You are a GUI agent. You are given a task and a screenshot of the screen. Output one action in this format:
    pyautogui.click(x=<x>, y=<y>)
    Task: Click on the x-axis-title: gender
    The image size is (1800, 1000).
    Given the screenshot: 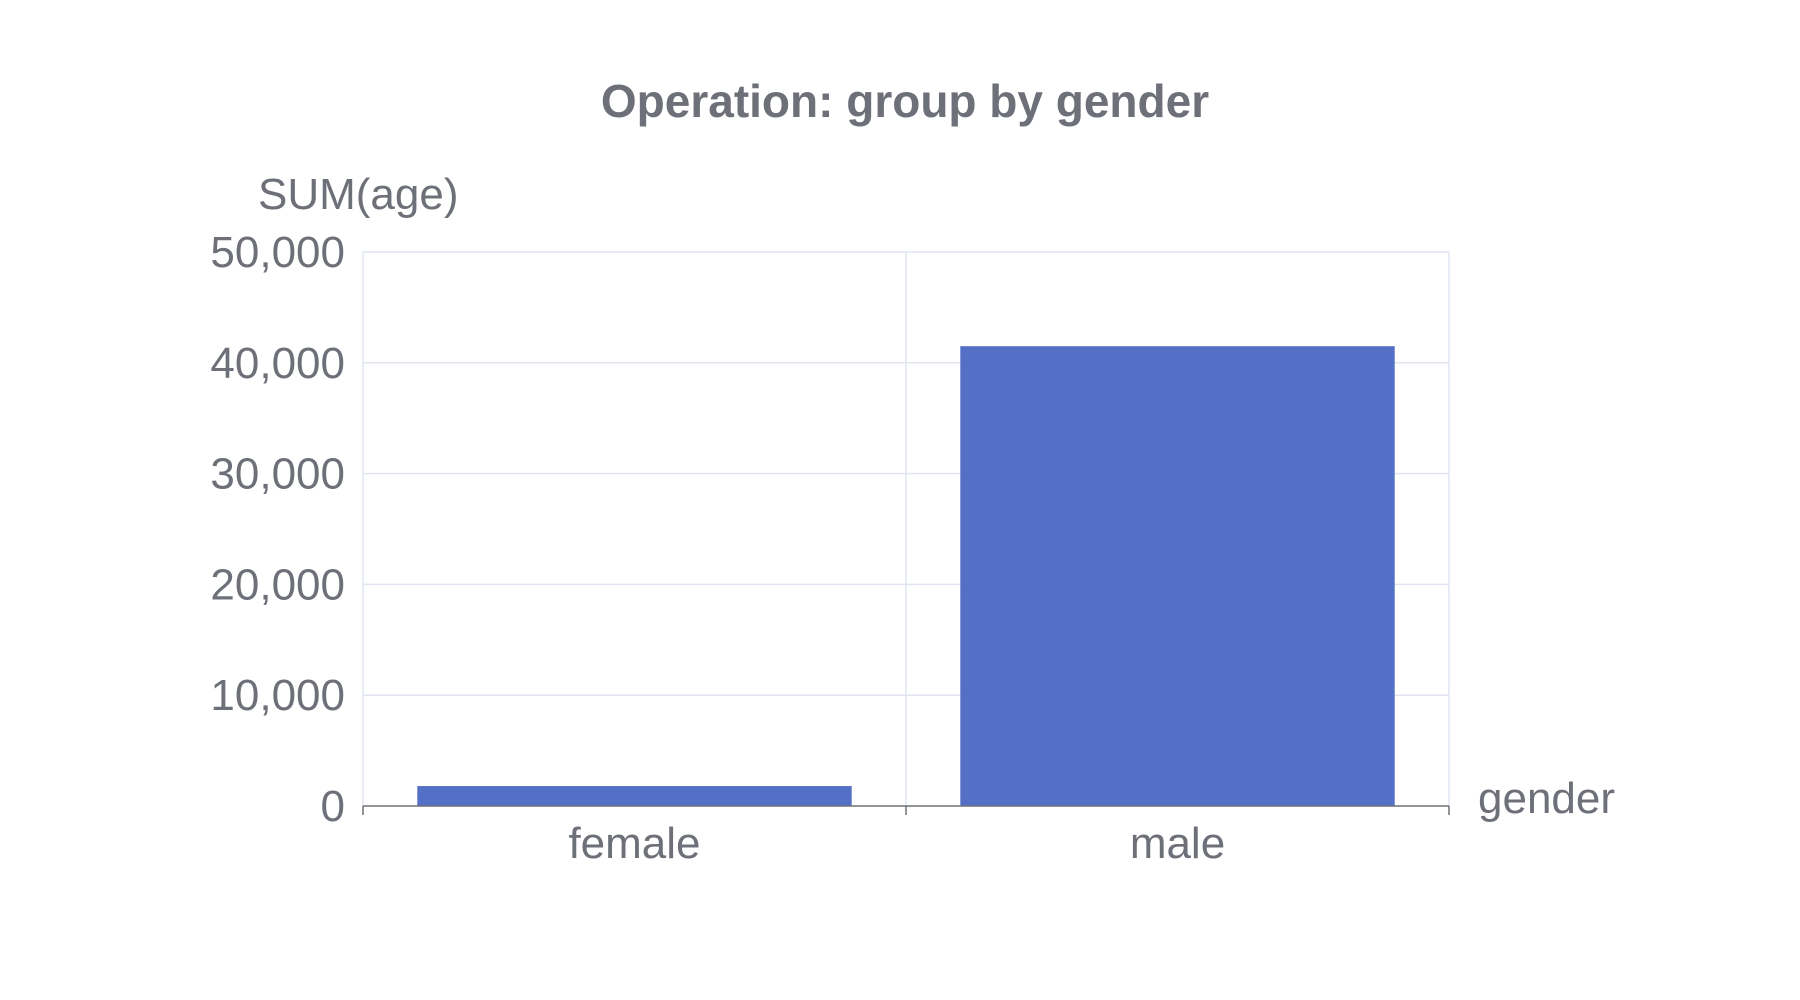 What is the action you would take?
    pyautogui.click(x=1546, y=798)
    